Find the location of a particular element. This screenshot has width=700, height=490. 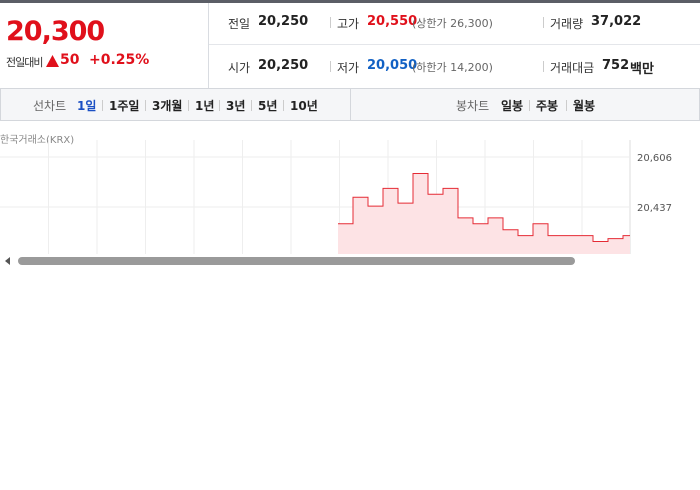

tab: 10년 is located at coordinates (304, 106).